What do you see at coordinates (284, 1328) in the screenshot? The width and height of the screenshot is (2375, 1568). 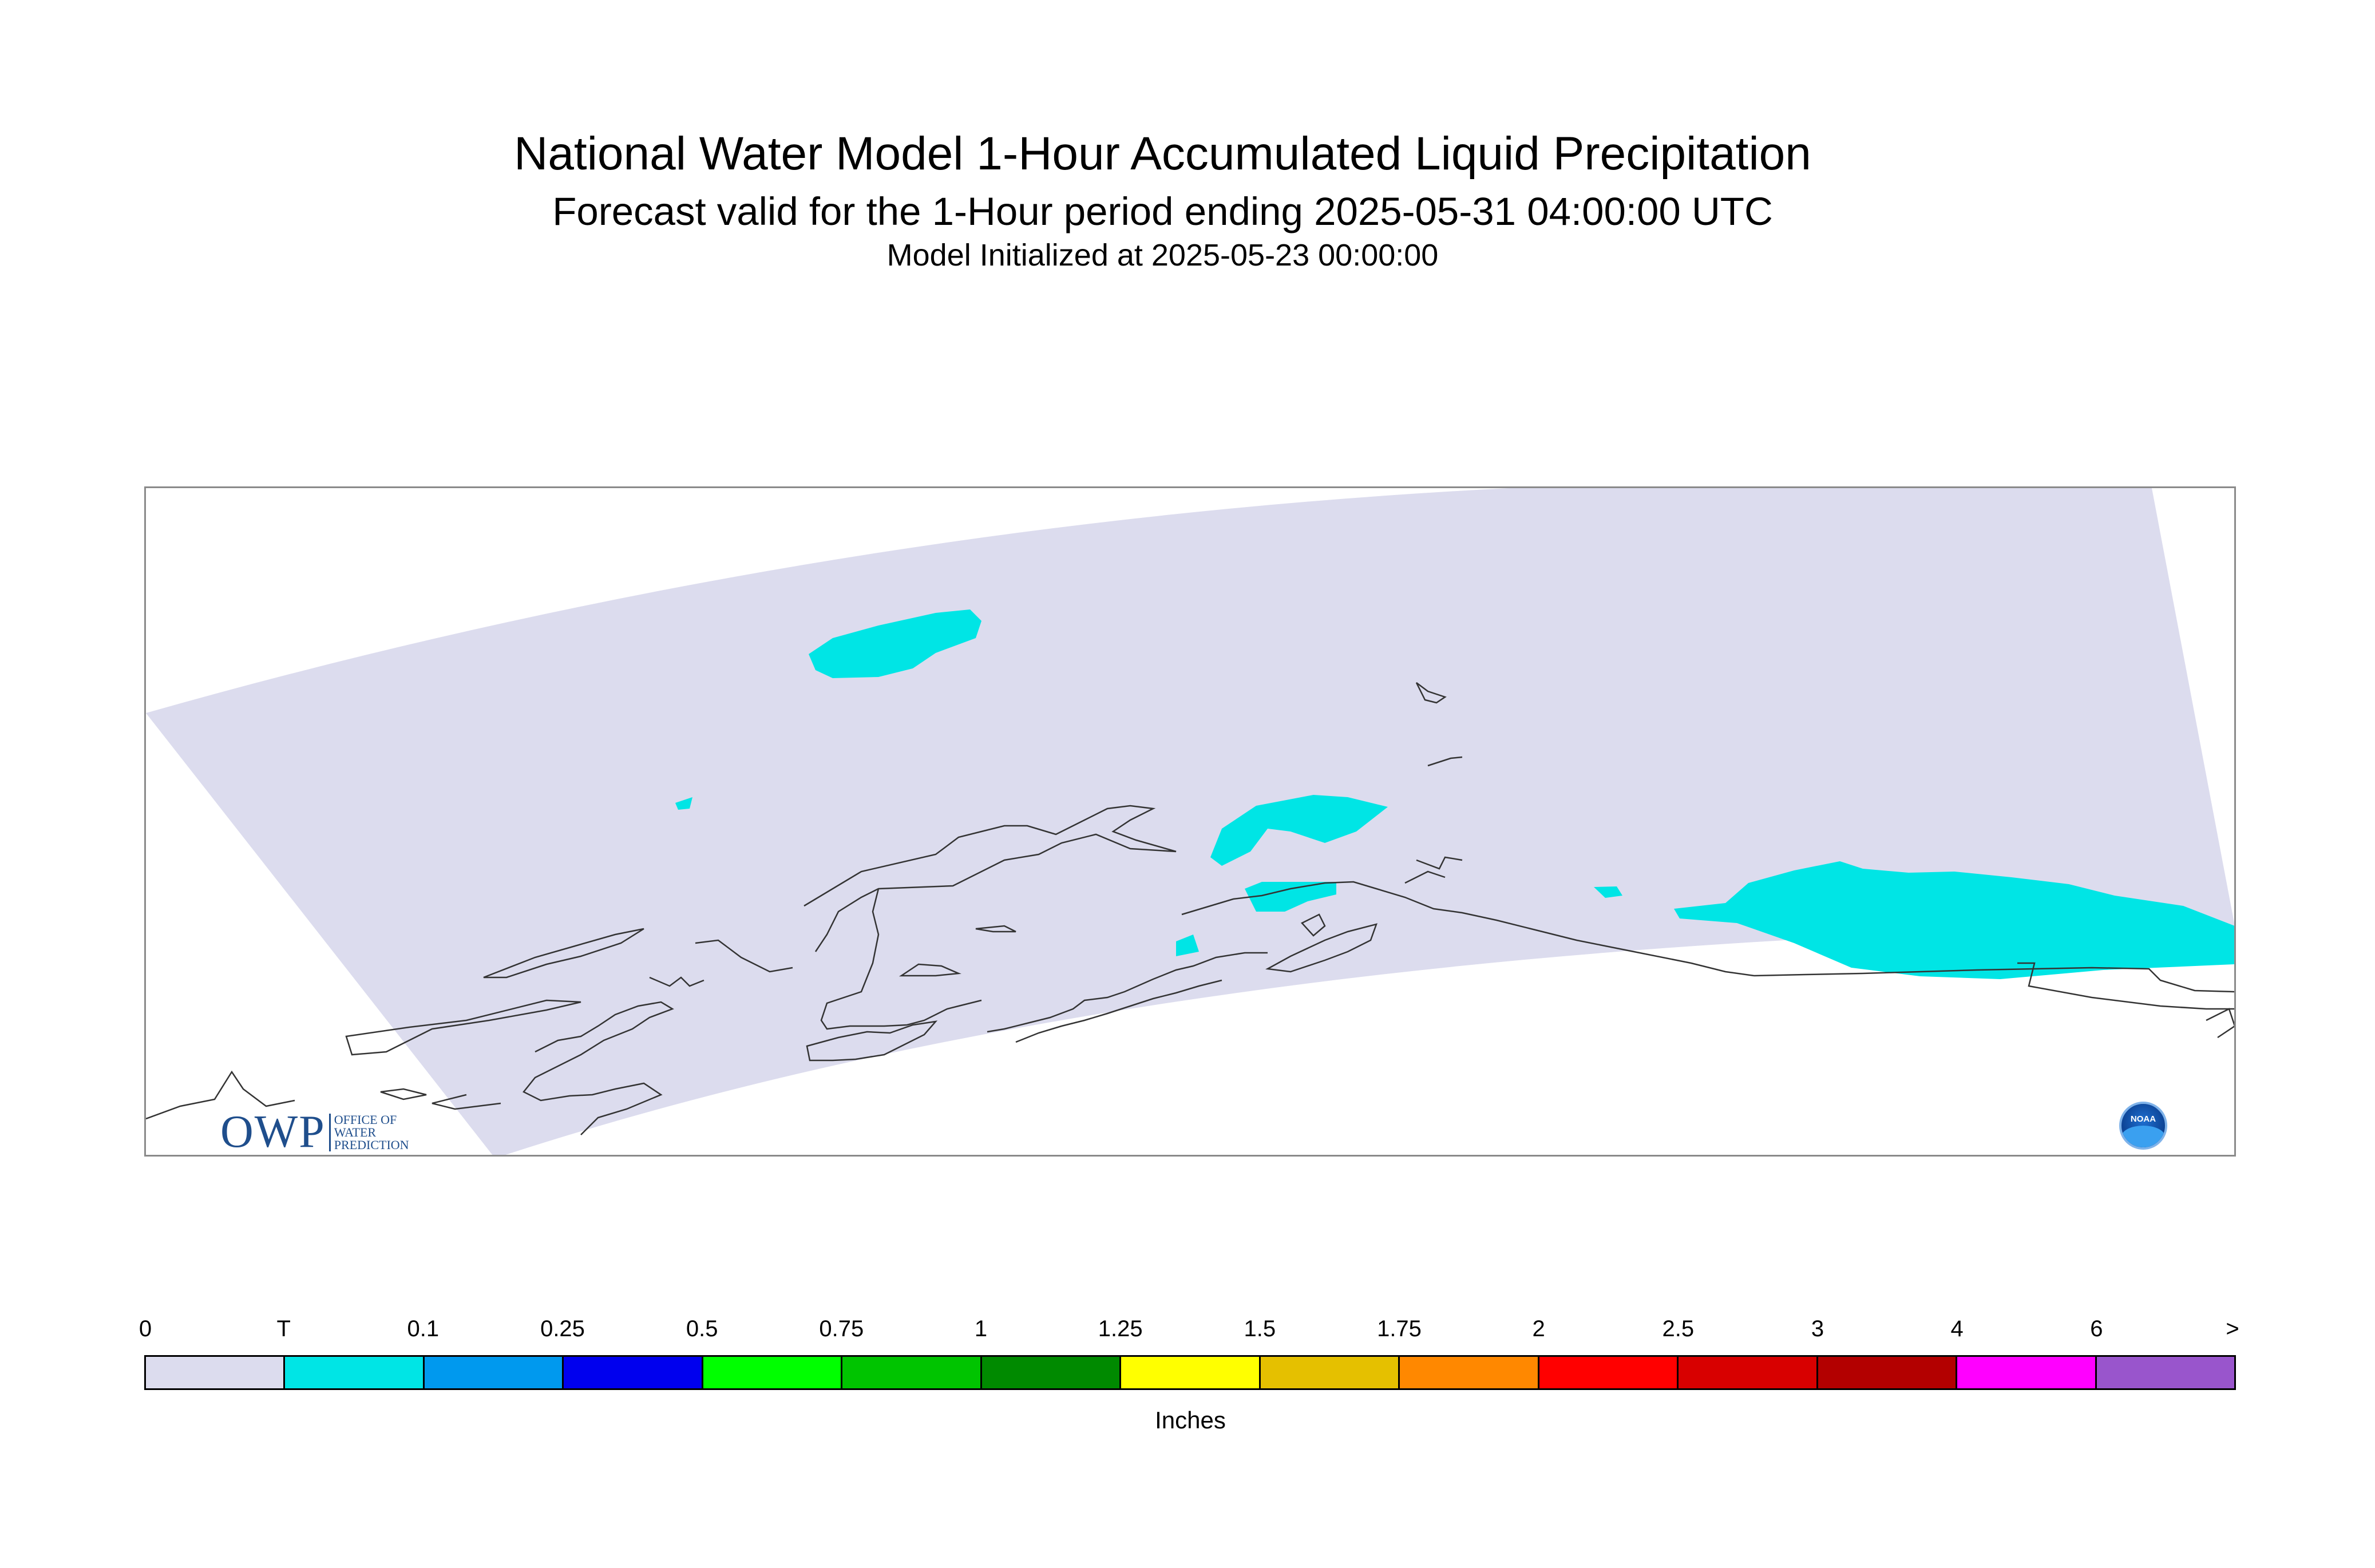 I see `legend-tick-label: T` at bounding box center [284, 1328].